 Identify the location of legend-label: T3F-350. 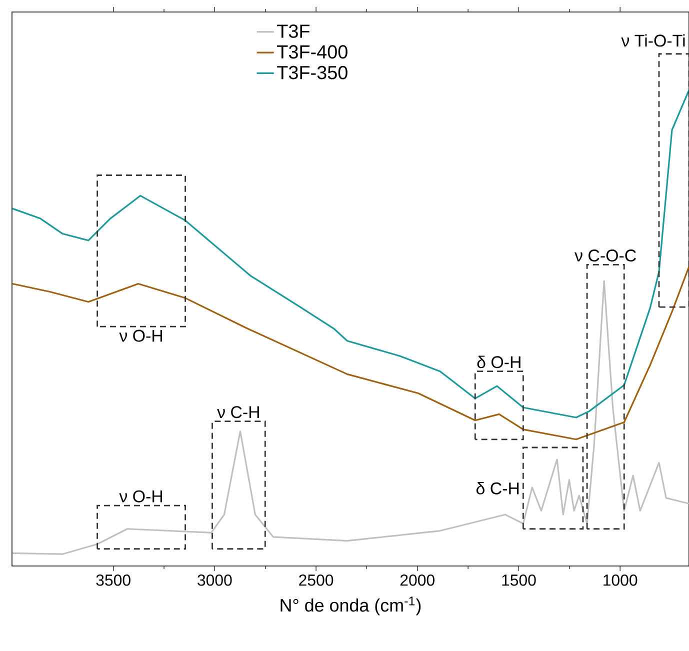
(312, 73).